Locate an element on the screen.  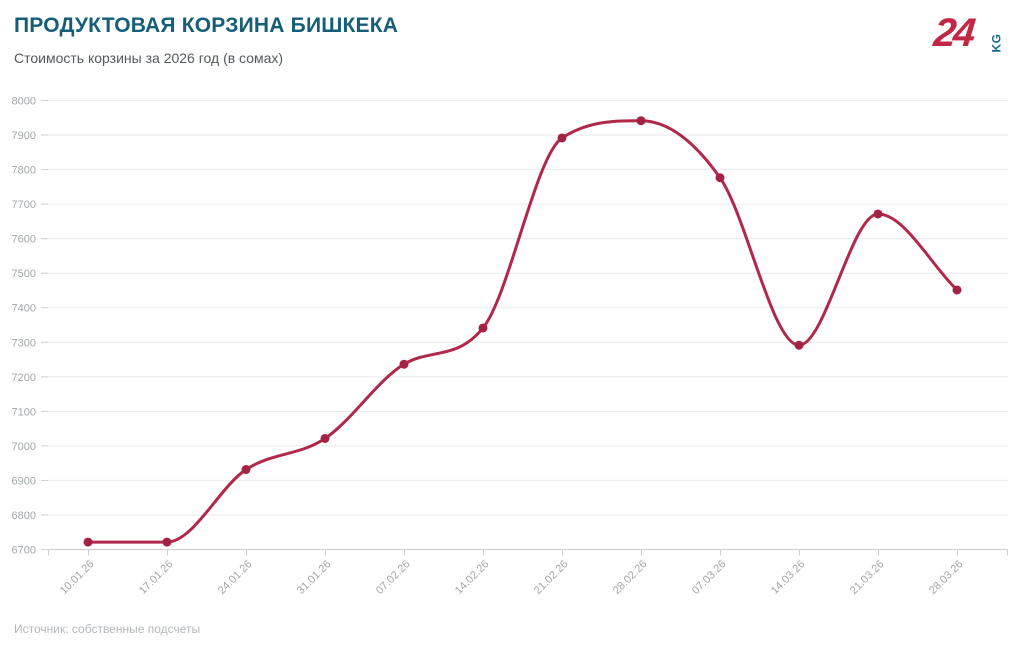
x-axis-label: 07.02.26 is located at coordinates (393, 577).